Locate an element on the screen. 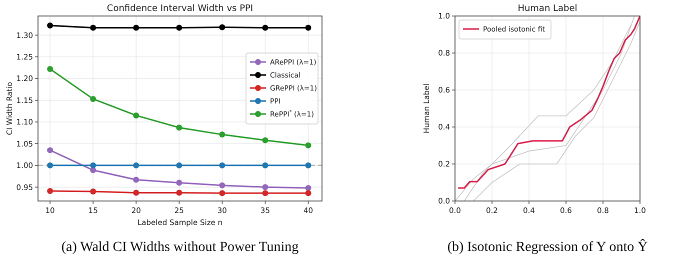 This screenshot has height=264, width=684. chart-title: Human Label is located at coordinates (548, 9).